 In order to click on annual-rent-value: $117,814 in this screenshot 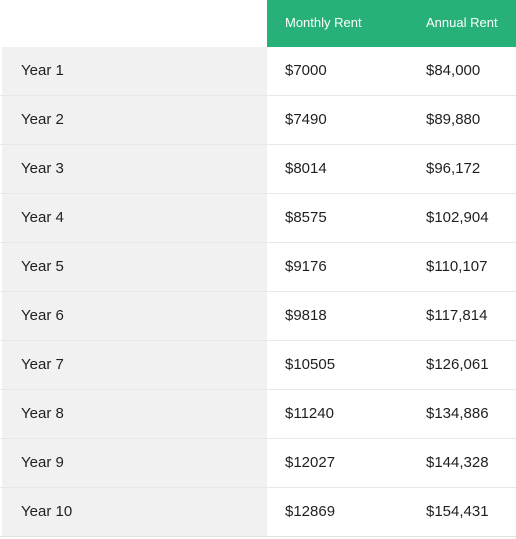, I will do `click(457, 315)`.